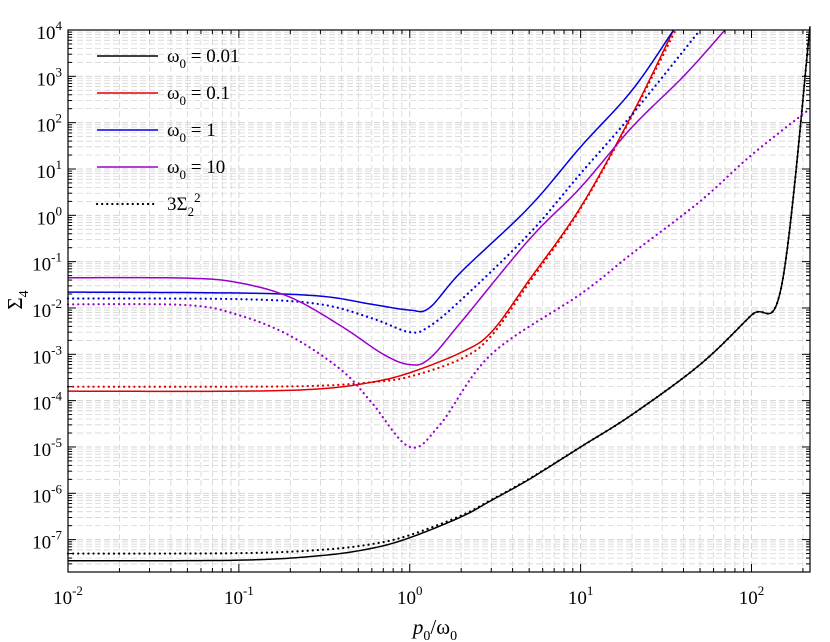 This screenshot has height=642, width=830. What do you see at coordinates (47, 355) in the screenshot?
I see `y-tick-label: 10⁻³` at bounding box center [47, 355].